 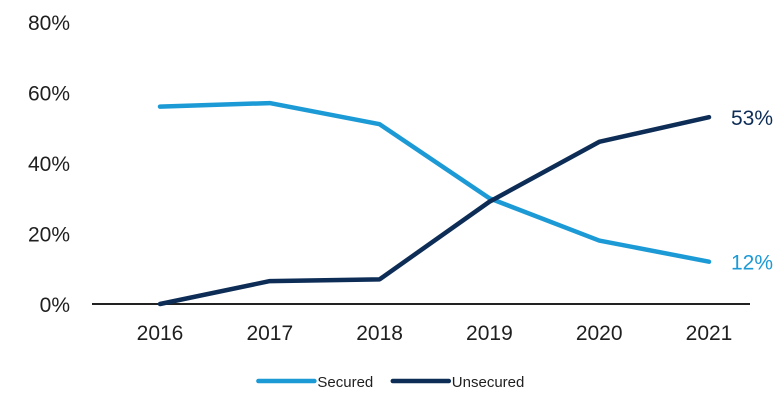 I want to click on x-tick-label-2018: 2018, so click(x=379, y=333).